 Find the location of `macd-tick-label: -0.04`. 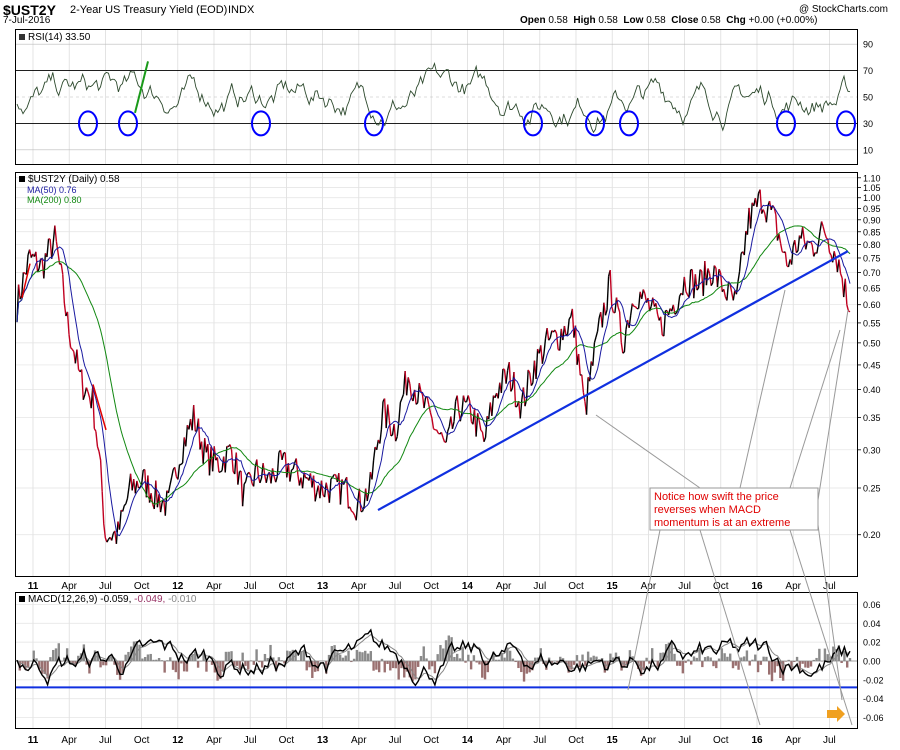

macd-tick-label: -0.04 is located at coordinates (873, 699).